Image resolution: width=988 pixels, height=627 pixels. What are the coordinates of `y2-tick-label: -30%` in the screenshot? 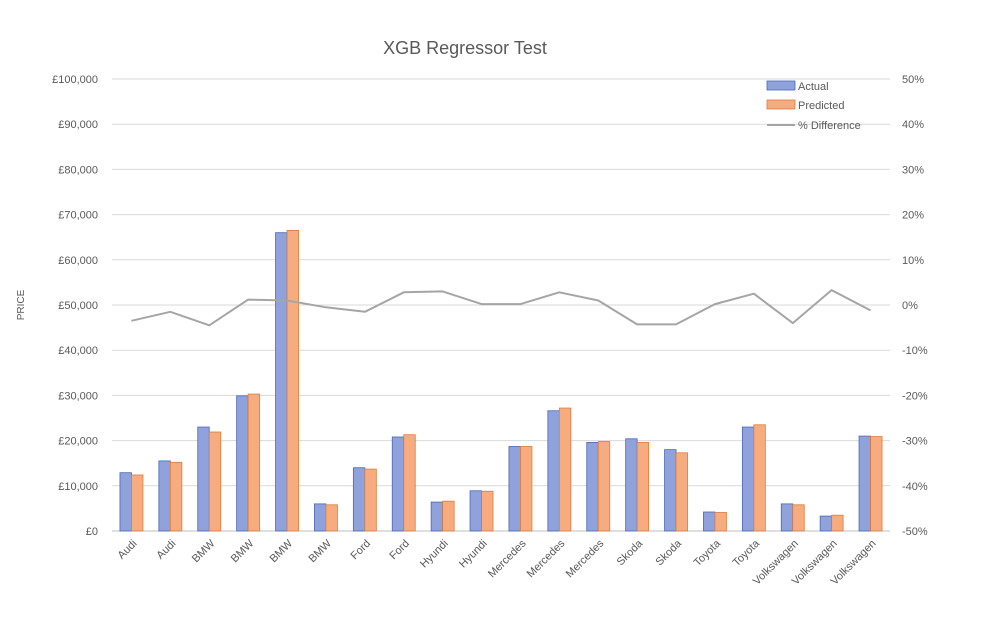 It's located at (915, 442).